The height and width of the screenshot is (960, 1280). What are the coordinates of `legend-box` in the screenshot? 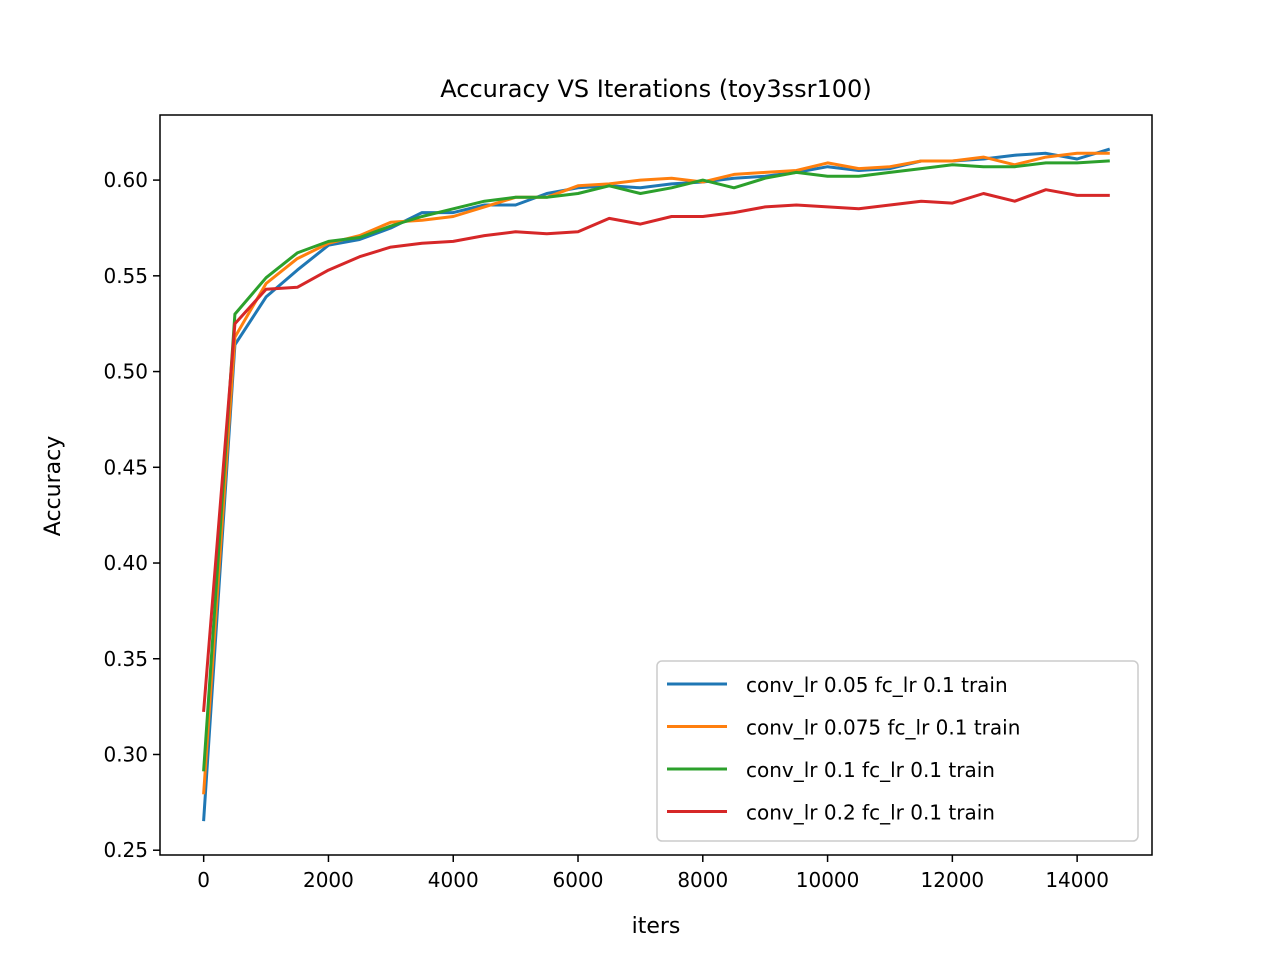 It's located at (897, 751).